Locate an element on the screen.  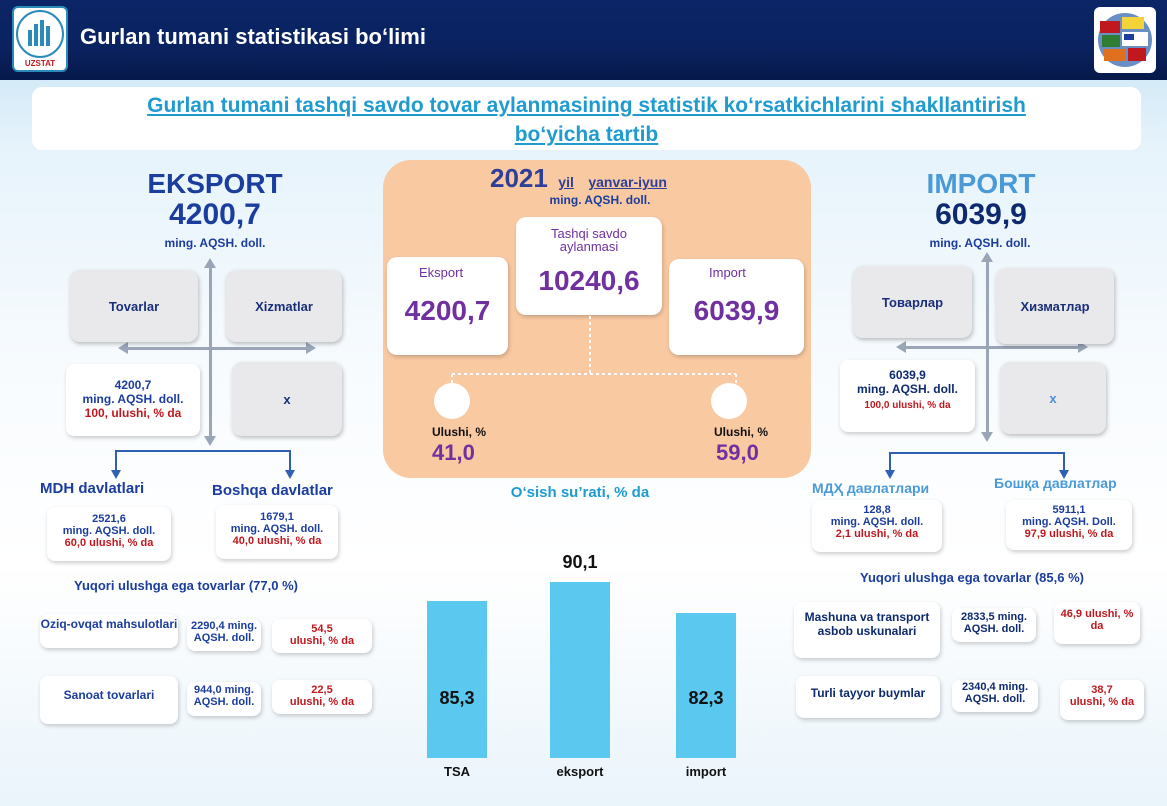
export-services-value-card: x is located at coordinates (287, 399).